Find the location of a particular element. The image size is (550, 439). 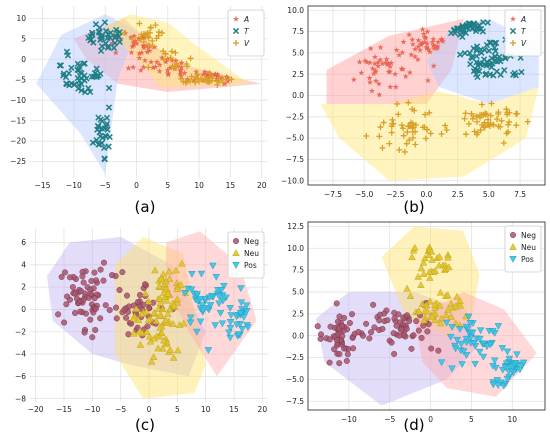

legend-label-v: V is located at coordinates (524, 43).